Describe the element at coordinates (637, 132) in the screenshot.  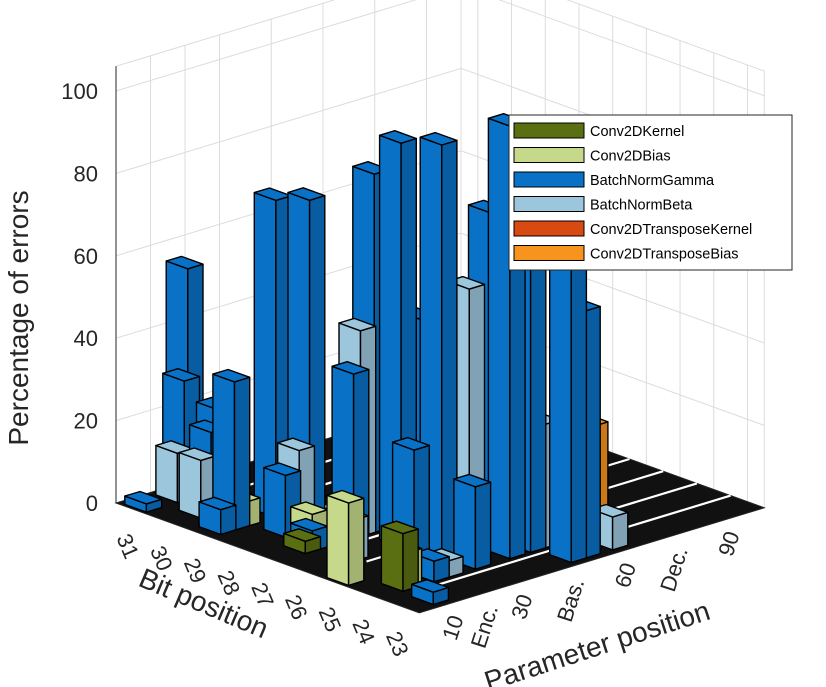
I see `legend-label: Conv2DKernel` at that location.